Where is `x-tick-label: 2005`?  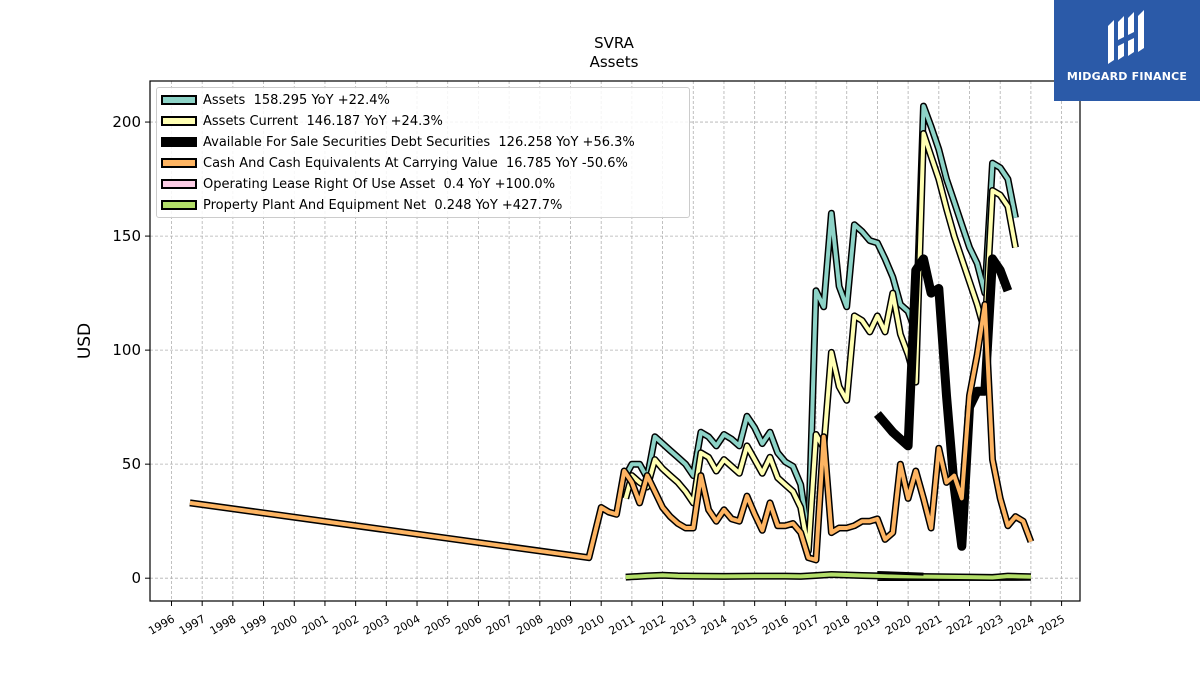
x-tick-label: 2005 is located at coordinates (437, 624).